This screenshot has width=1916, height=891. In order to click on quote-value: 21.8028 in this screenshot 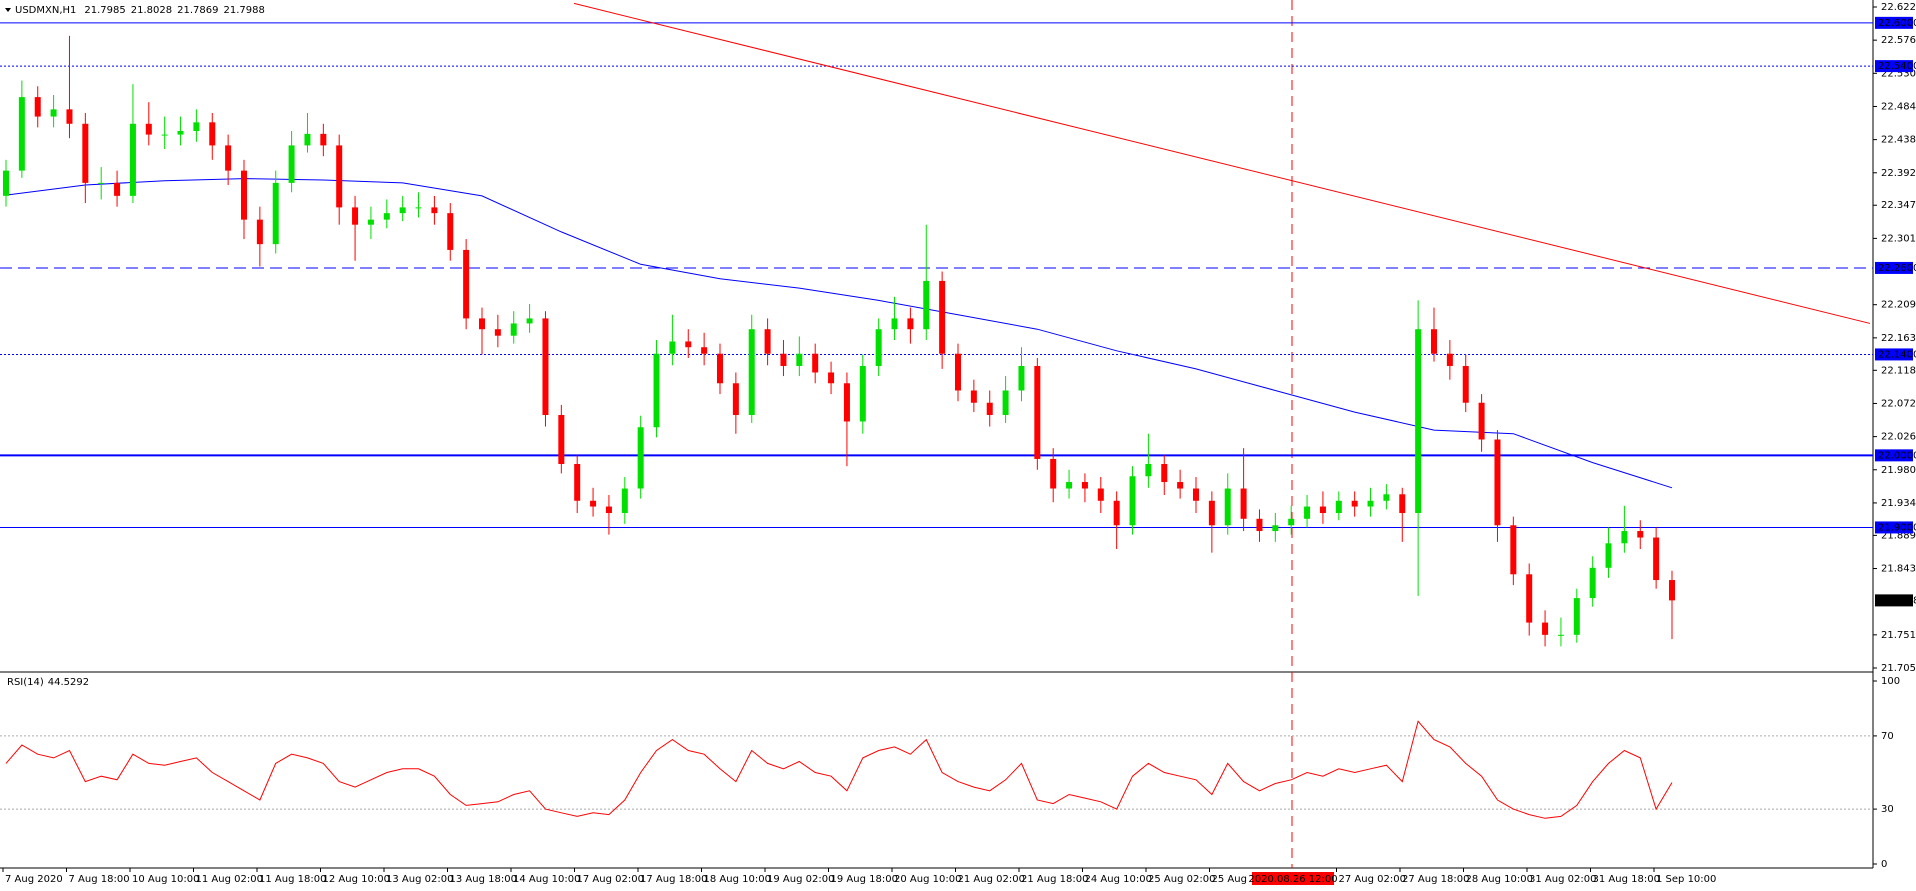, I will do `click(151, 10)`.